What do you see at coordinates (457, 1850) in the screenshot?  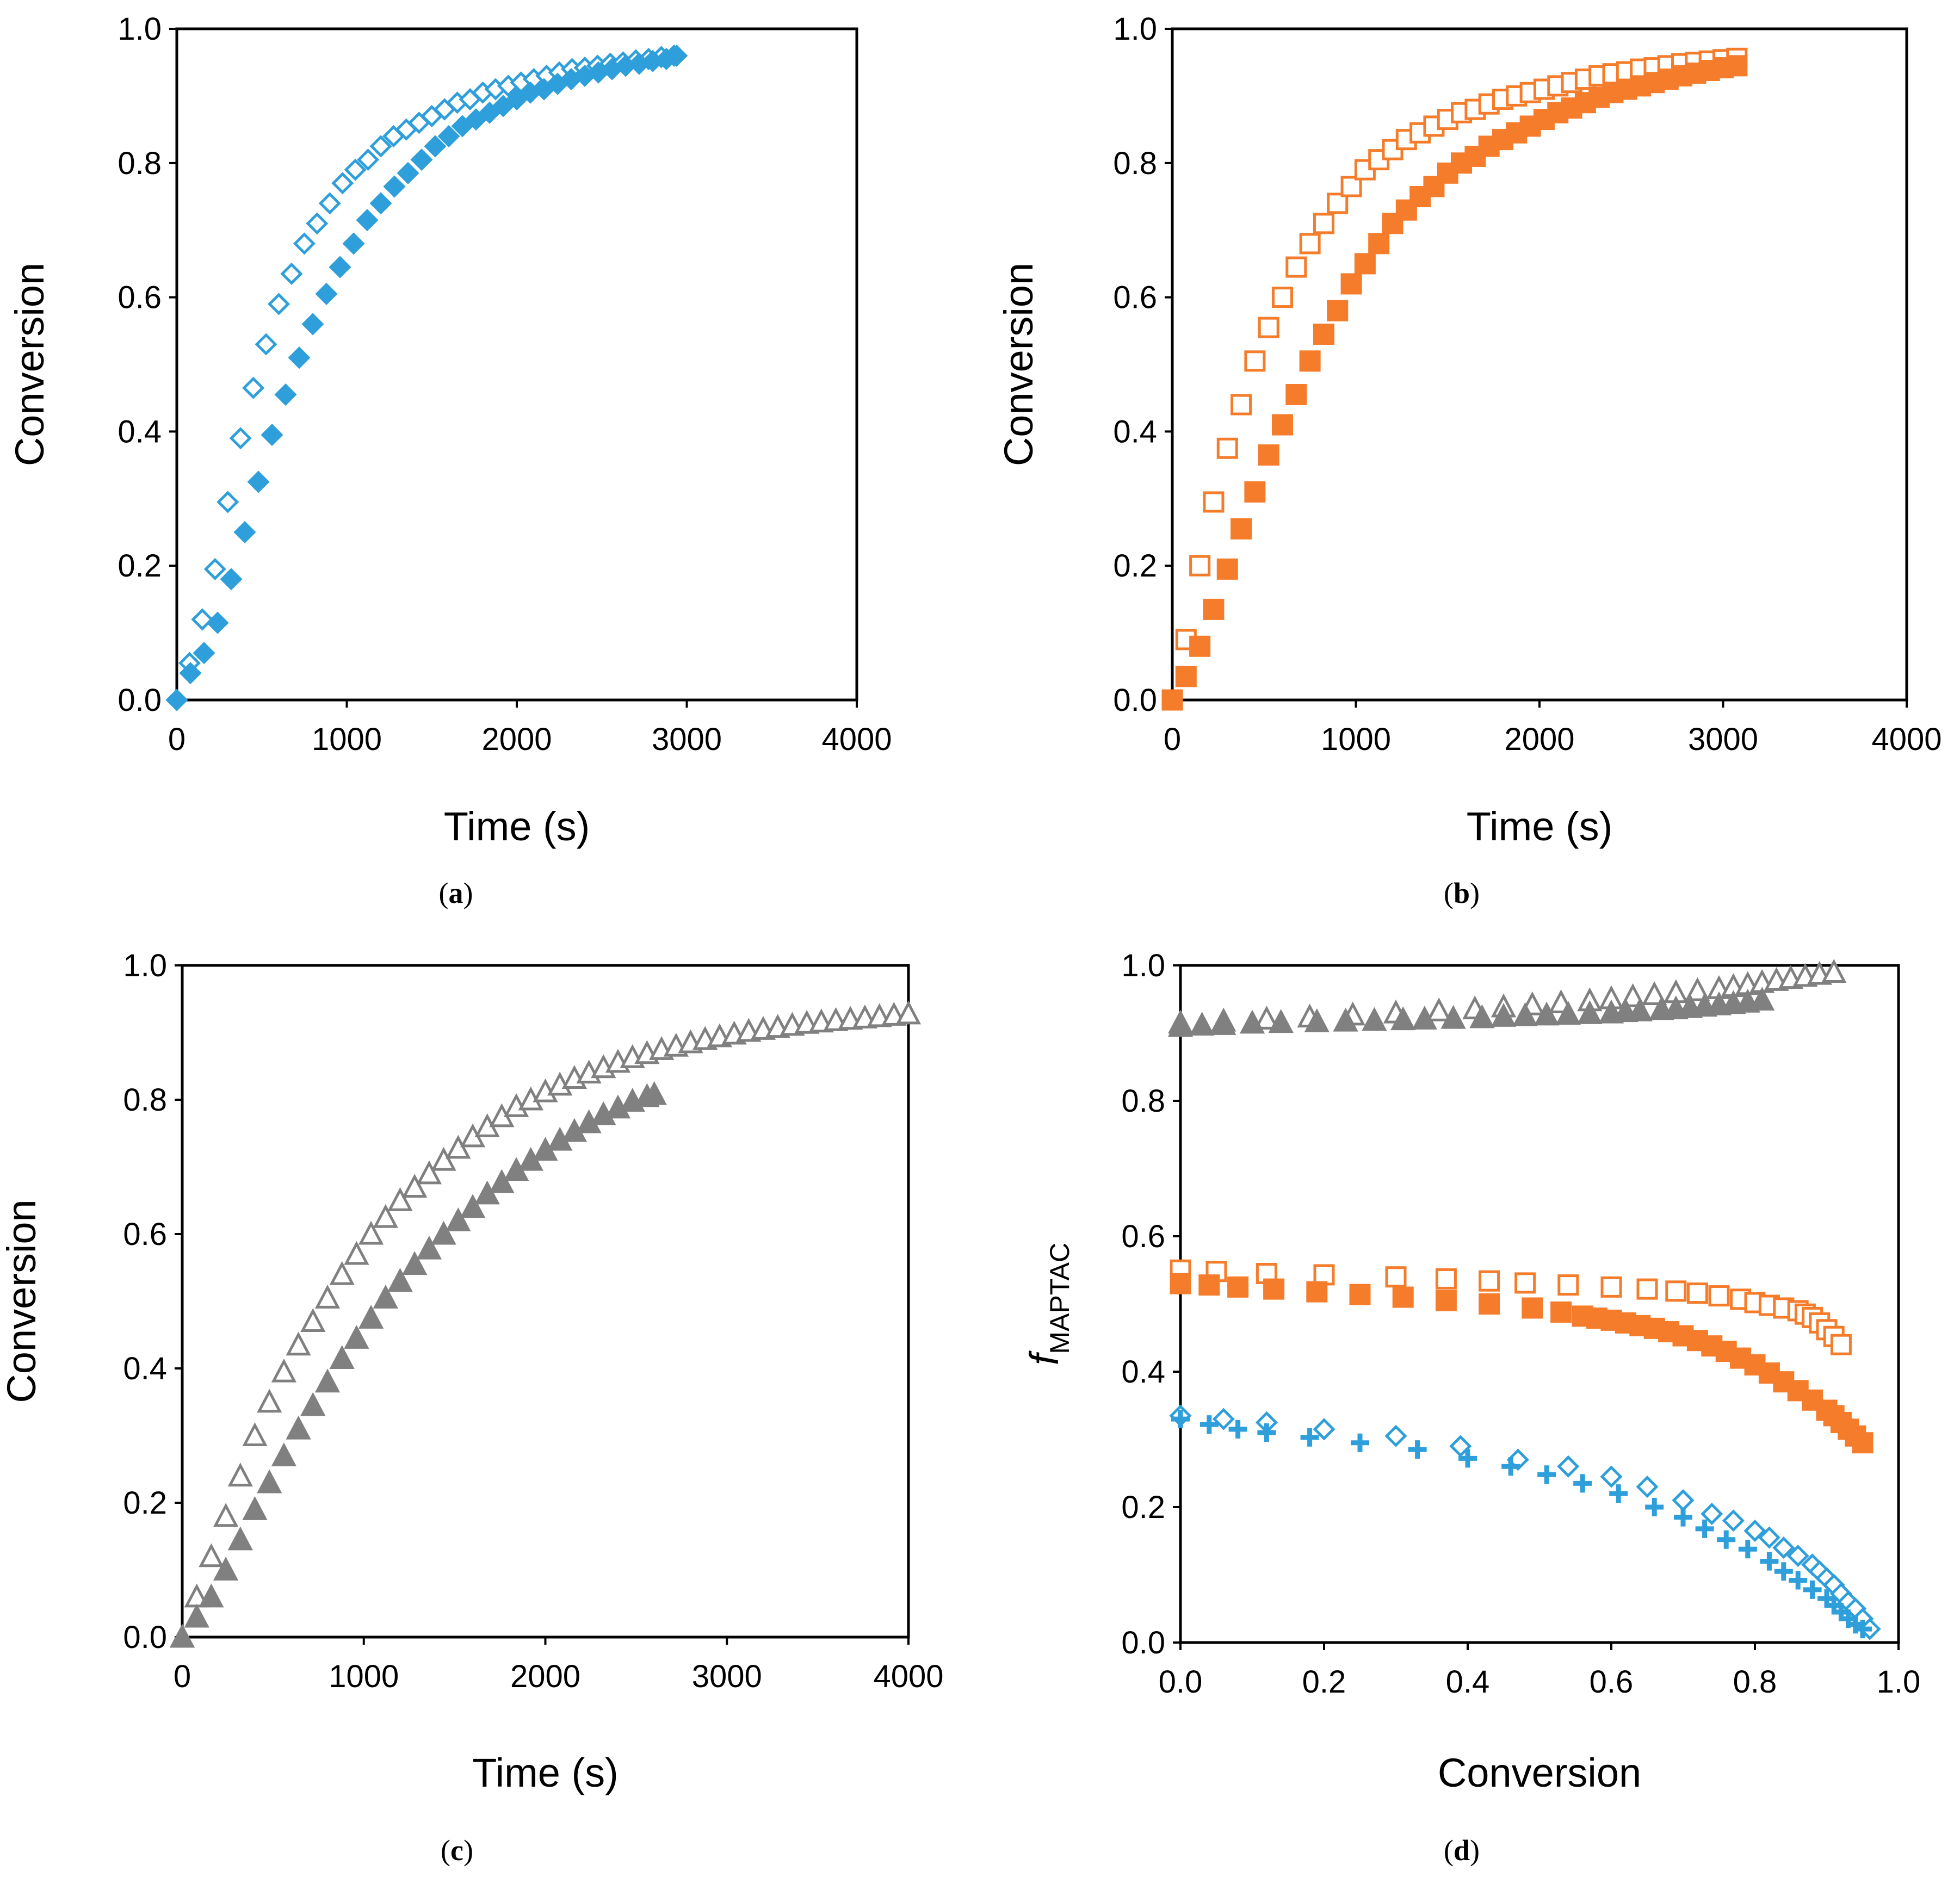 I see `panel-caption: (c)` at bounding box center [457, 1850].